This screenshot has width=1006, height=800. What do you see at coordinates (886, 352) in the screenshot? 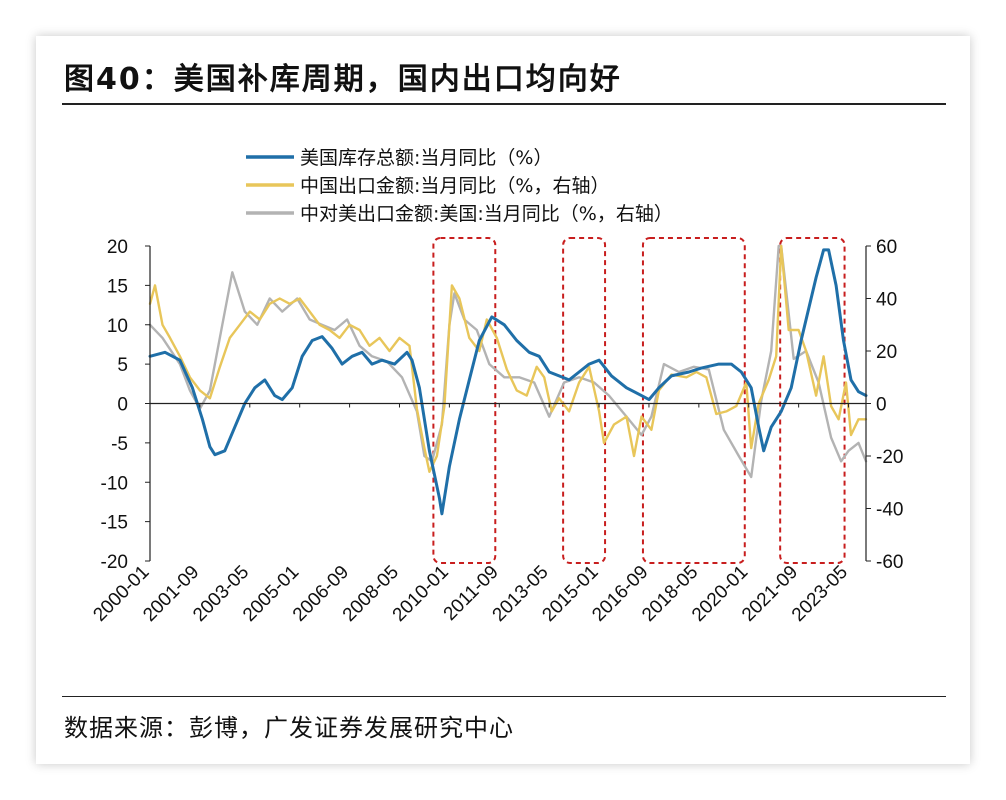
I see `right-tick-label: 20` at bounding box center [886, 352].